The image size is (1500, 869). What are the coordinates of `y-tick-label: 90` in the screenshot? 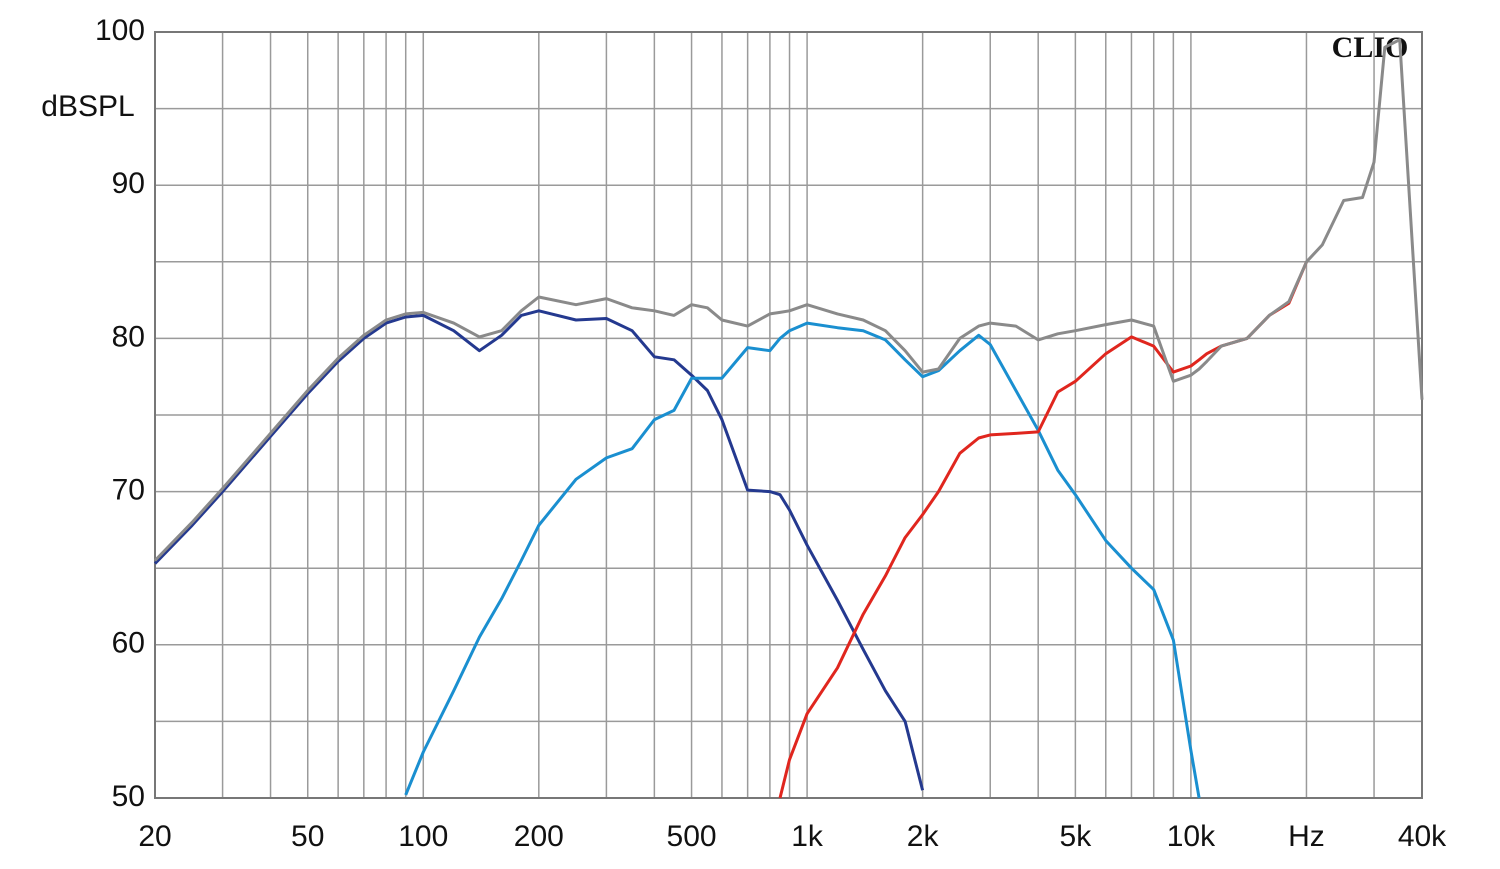 It's located at (128, 183).